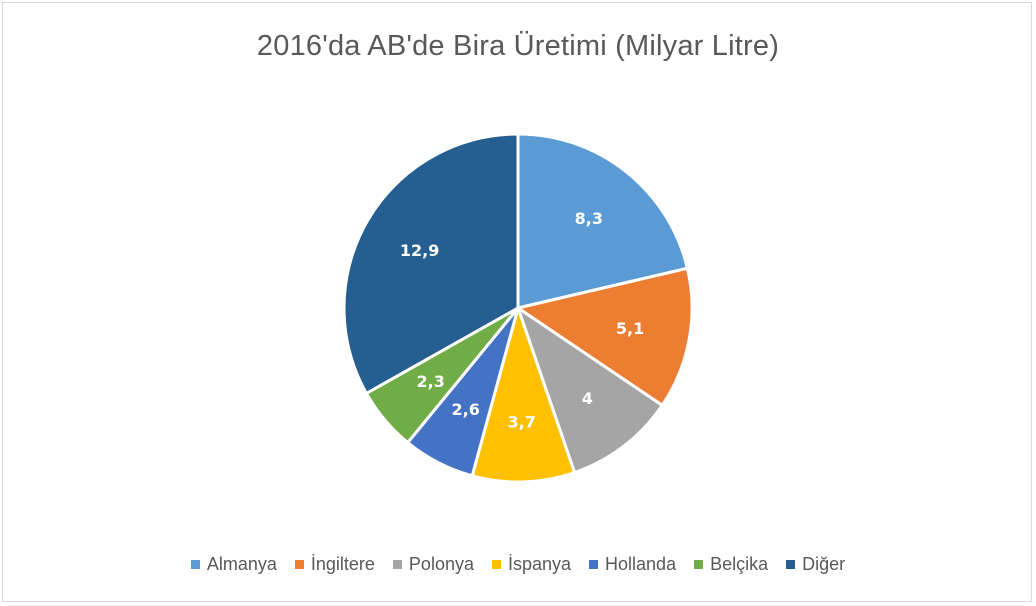  What do you see at coordinates (641, 563) in the screenshot?
I see `legend-label: Hollanda` at bounding box center [641, 563].